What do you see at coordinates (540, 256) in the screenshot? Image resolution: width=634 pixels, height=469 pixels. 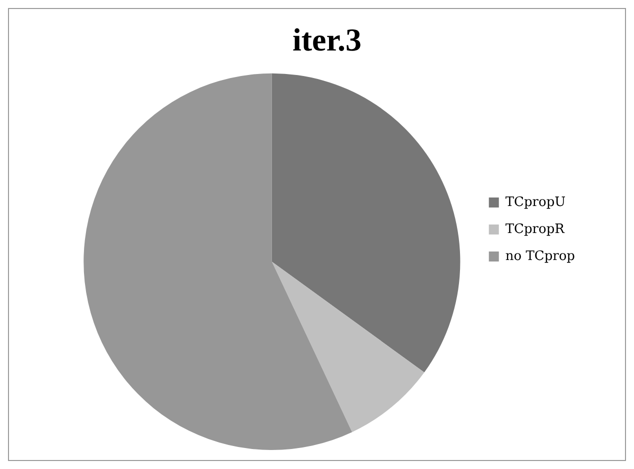 I see `legend-label: no TCprop` at bounding box center [540, 256].